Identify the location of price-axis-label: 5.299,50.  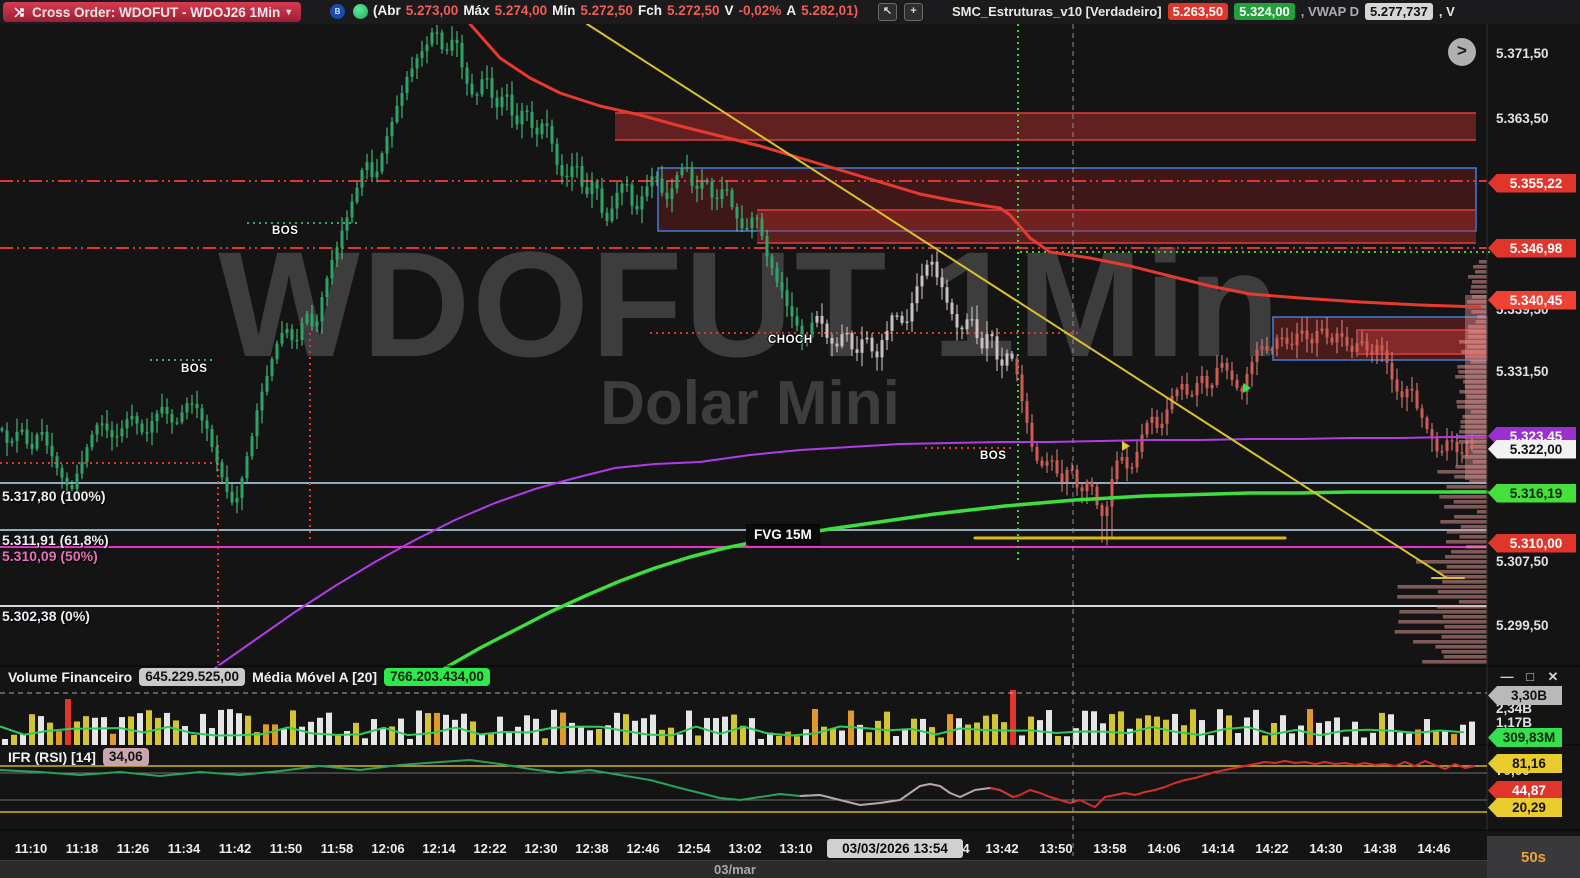
(1522, 625).